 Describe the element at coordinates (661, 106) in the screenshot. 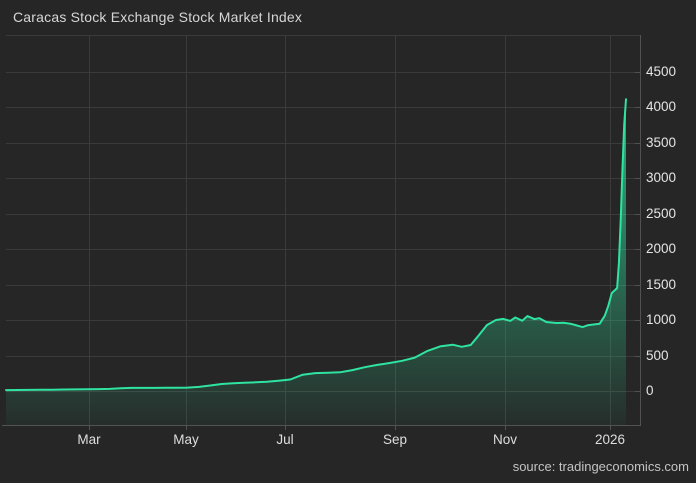

I see `y-axis-tick-label: 4000` at that location.